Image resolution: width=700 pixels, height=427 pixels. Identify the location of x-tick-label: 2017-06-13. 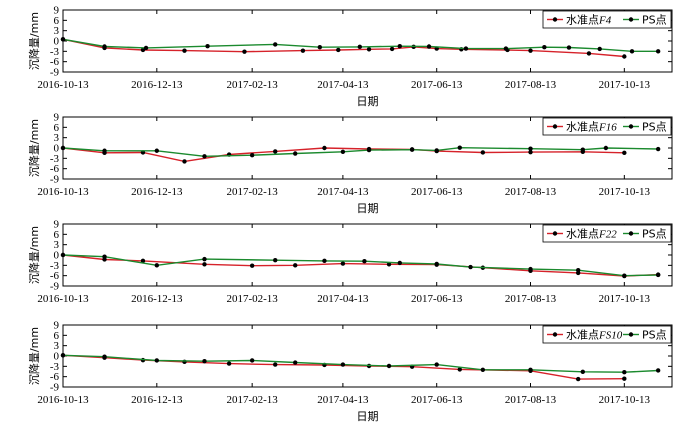
(437, 400).